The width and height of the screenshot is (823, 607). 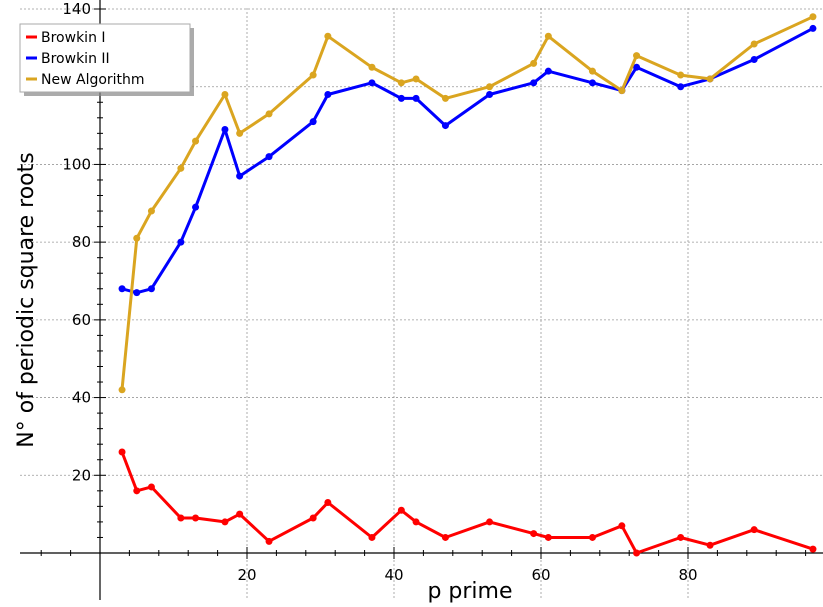 I want to click on y-tick-label: 20, so click(x=81, y=475).